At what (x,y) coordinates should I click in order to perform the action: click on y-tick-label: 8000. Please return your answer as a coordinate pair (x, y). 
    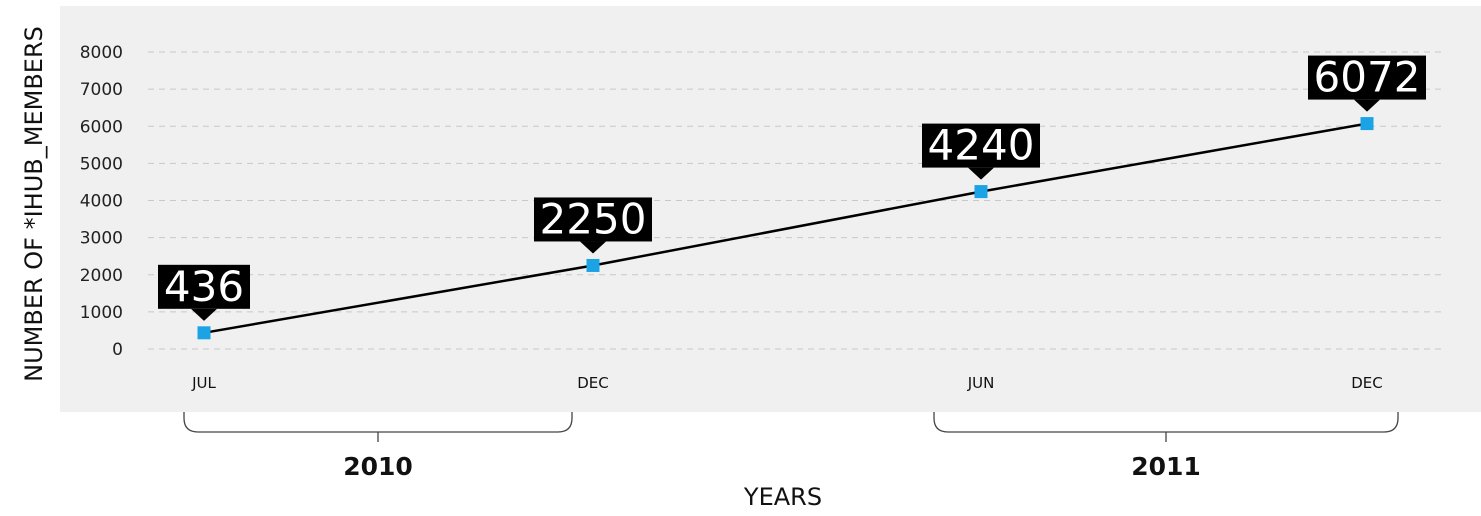
    Looking at the image, I should click on (101, 53).